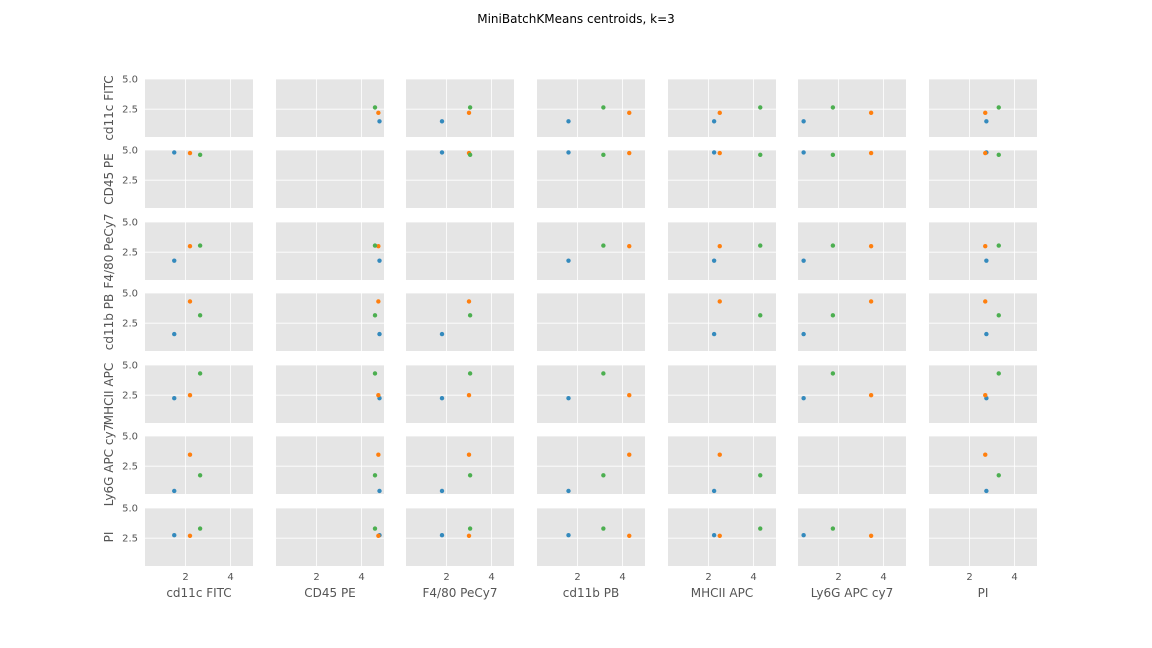 The width and height of the screenshot is (1152, 648). Describe the element at coordinates (983, 593) in the screenshot. I see `x-axis-label: PI` at that location.